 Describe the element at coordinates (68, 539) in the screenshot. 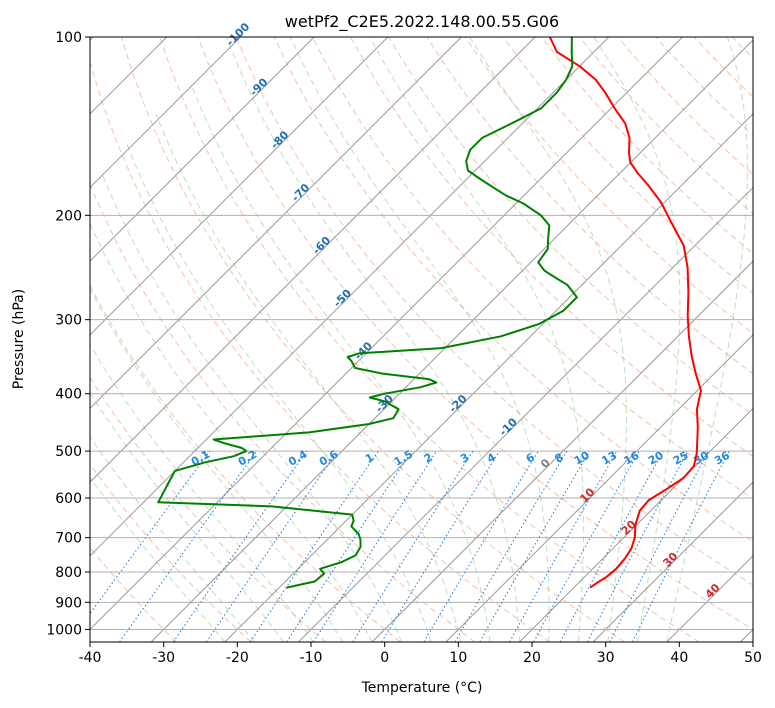

I see `y-tick-label: 700` at that location.